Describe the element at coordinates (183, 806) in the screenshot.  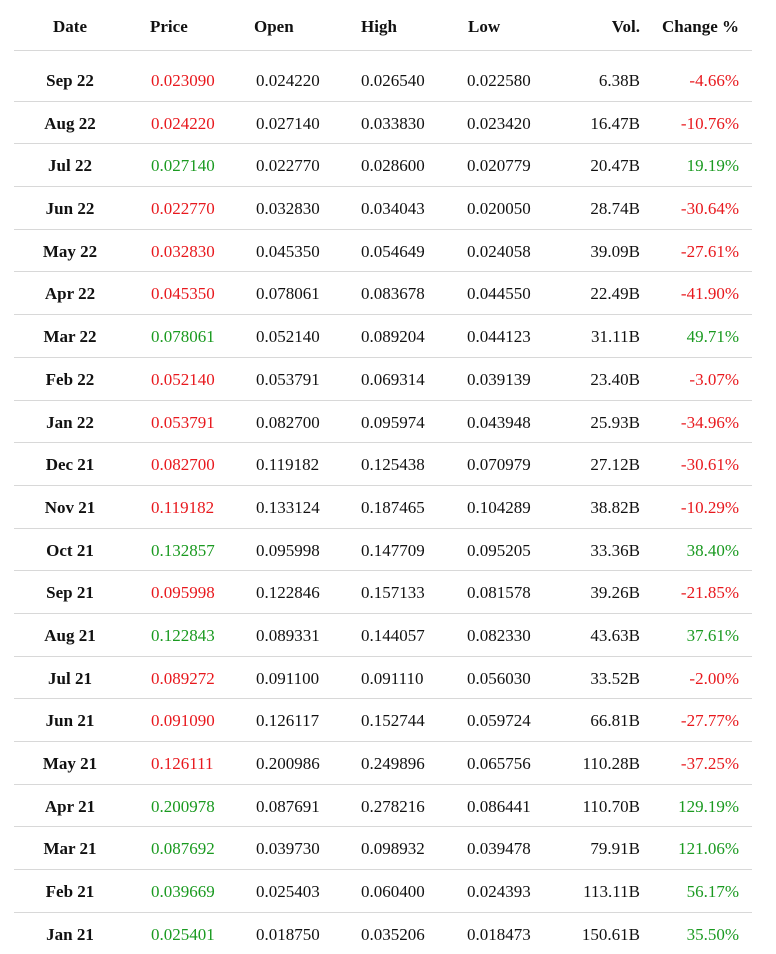
I see `cell-price: 0.200978` at that location.